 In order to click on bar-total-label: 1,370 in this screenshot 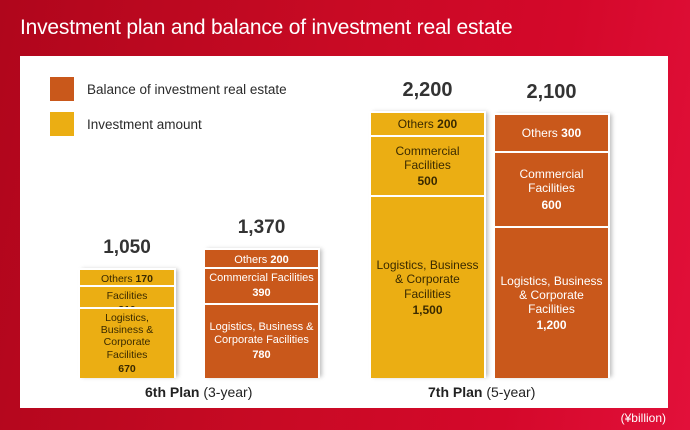, I will do `click(261, 227)`.